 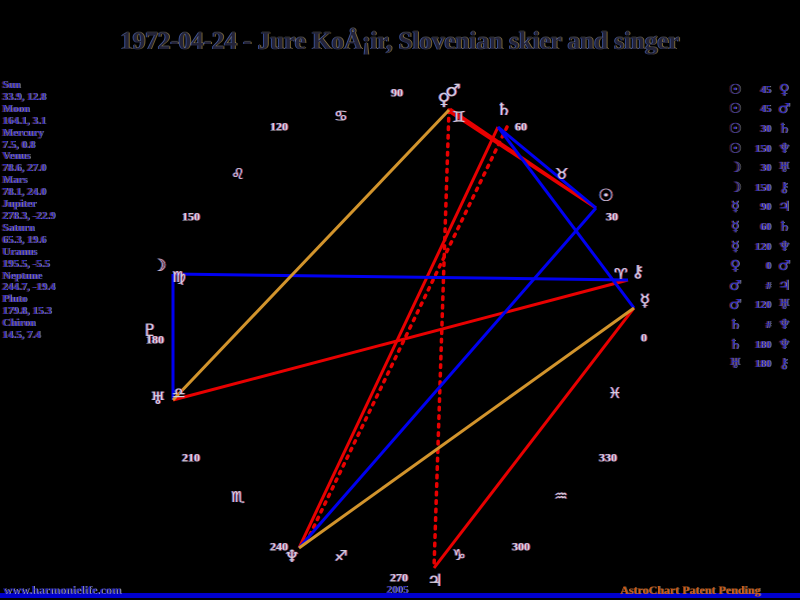 What do you see at coordinates (638, 272) in the screenshot?
I see `planet-glyph-chiron: ⚷` at bounding box center [638, 272].